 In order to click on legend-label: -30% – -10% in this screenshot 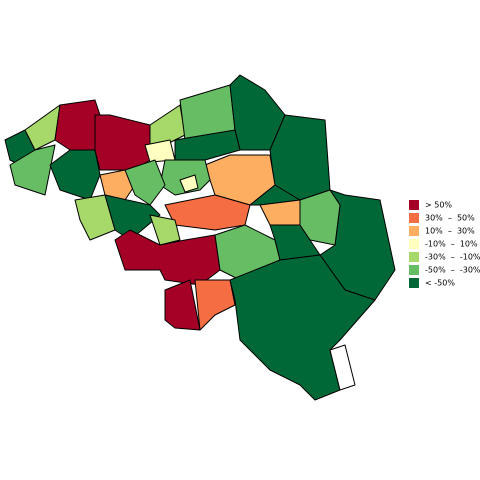, I will do `click(452, 257)`.